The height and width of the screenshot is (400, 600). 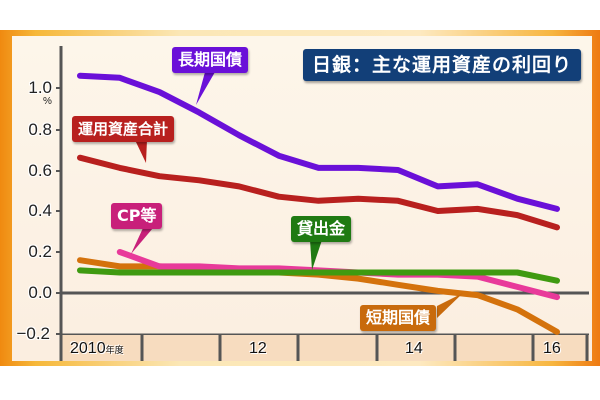 What do you see at coordinates (88, 348) in the screenshot?
I see `x-label-year: 2010` at bounding box center [88, 348].